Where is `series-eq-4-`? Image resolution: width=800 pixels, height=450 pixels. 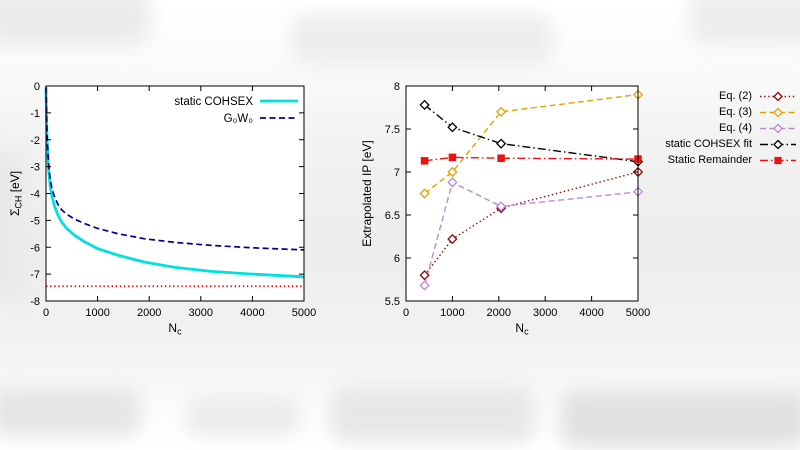 series-eq-4- is located at coordinates (531, 233).